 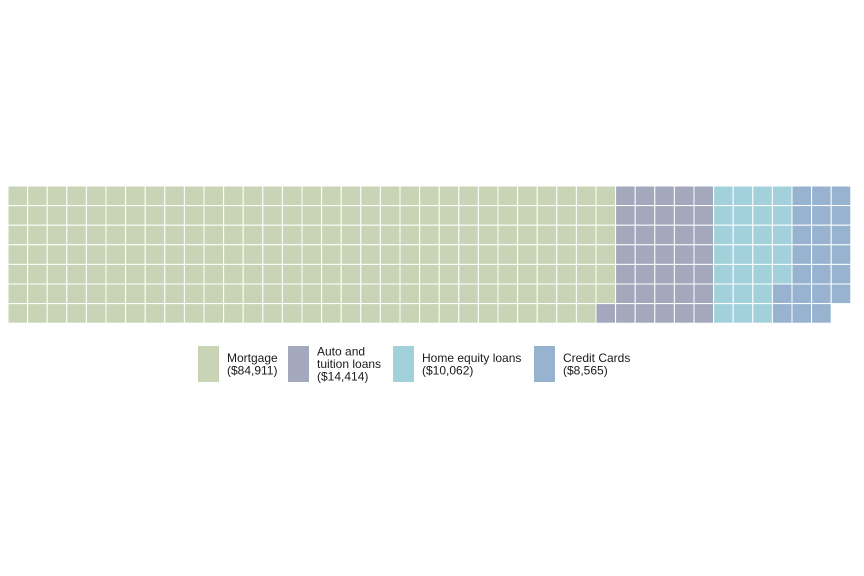 I want to click on legend-label-line: Home equity loans, so click(x=471, y=358).